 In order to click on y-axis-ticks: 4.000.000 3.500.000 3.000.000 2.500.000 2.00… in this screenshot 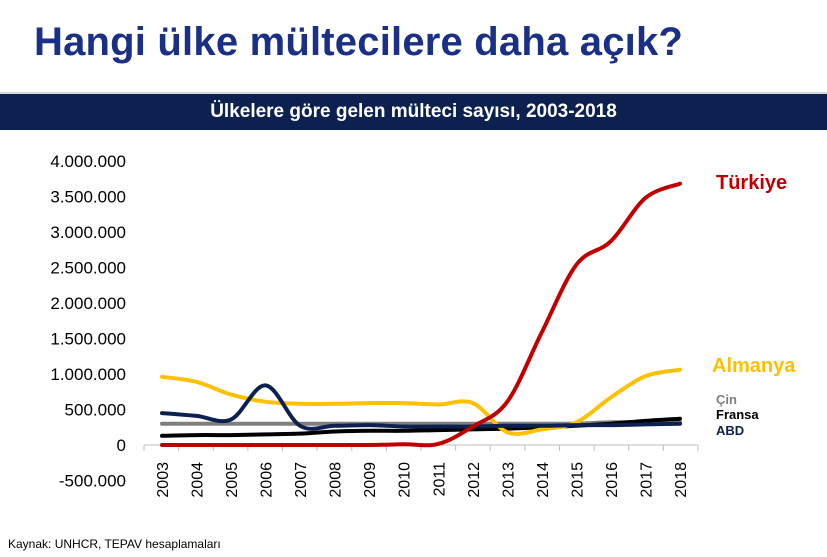, I will do `click(88, 321)`.